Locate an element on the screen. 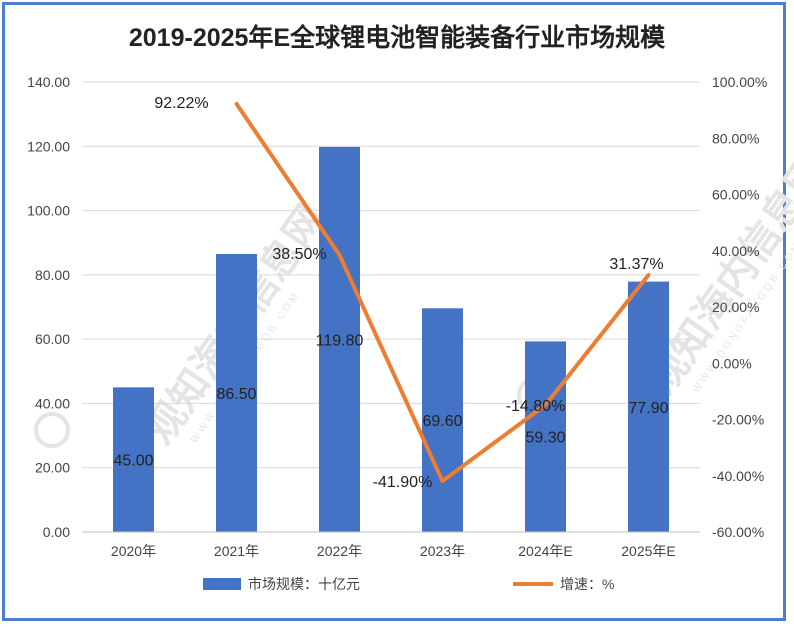 This screenshot has height=629, width=794. line-value-label: 38.50% is located at coordinates (299, 254).